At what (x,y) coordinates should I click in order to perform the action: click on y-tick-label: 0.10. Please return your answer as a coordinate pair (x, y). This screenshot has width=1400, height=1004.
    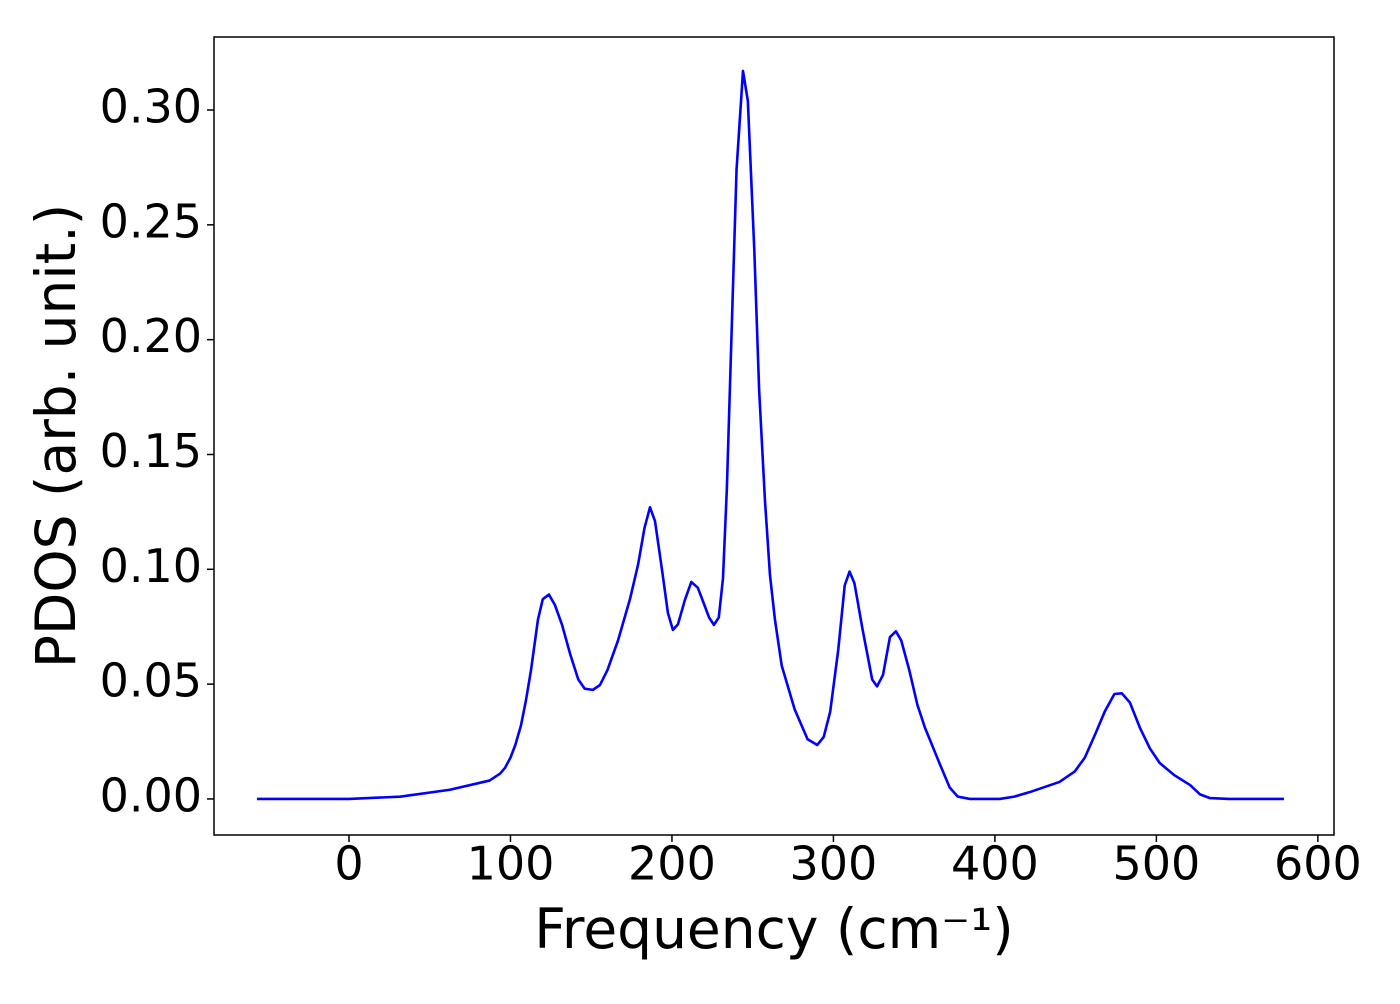
    Looking at the image, I should click on (151, 566).